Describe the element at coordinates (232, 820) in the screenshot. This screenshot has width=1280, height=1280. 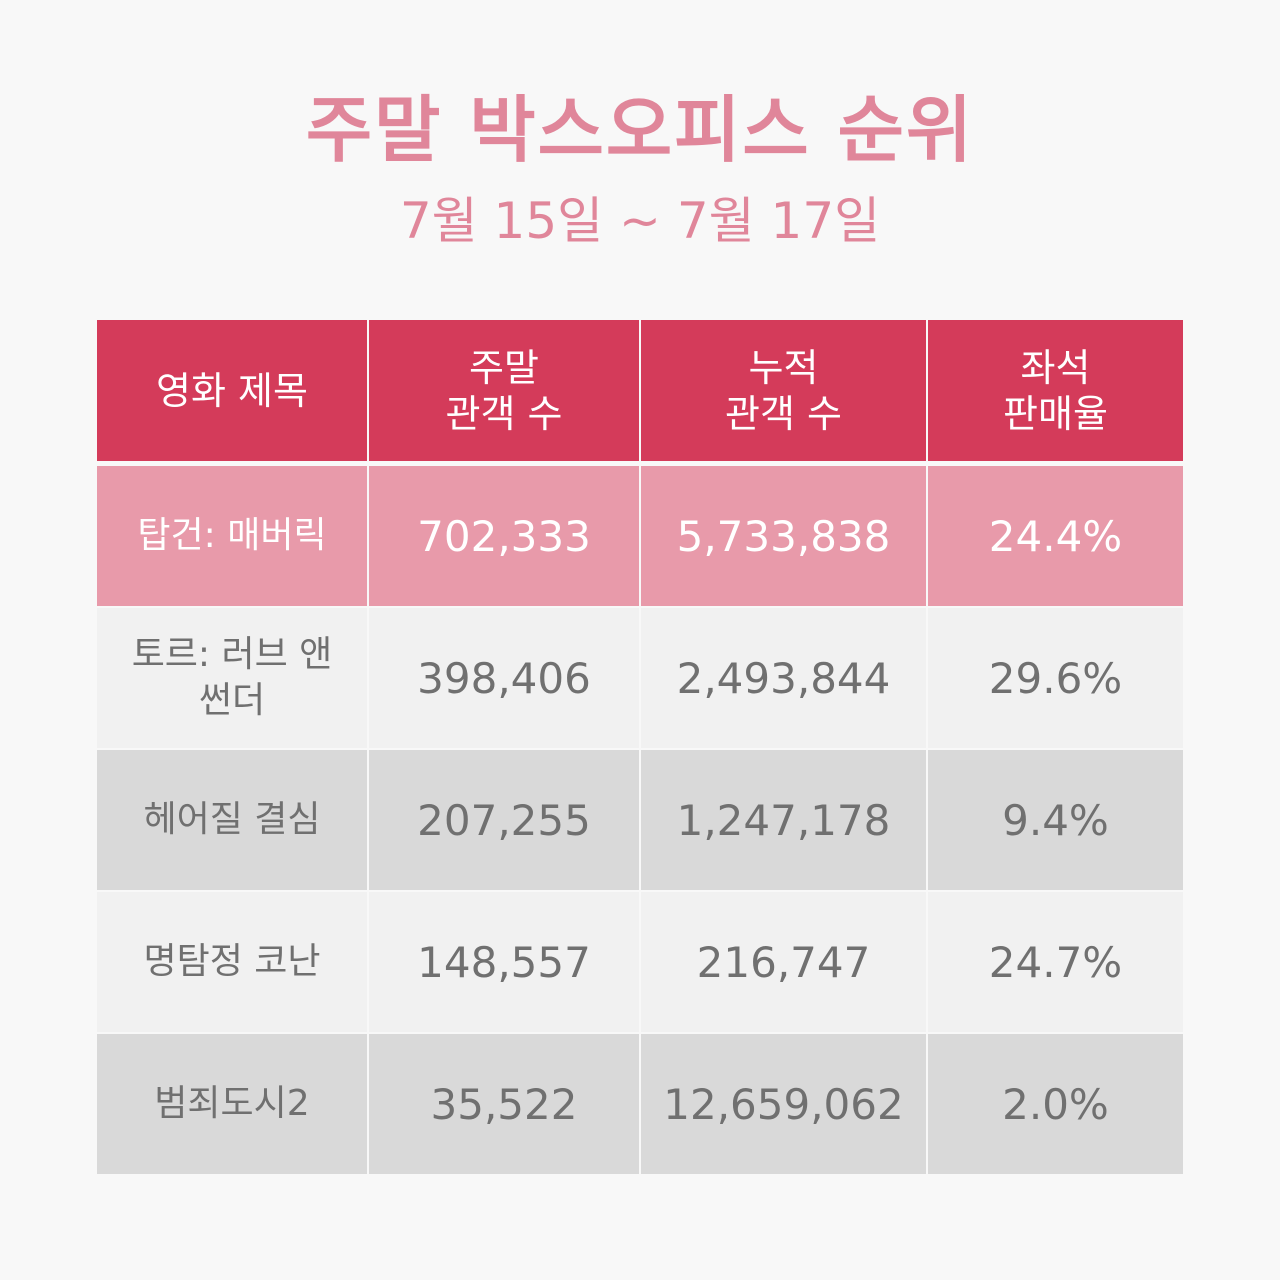
I see `movie-title-cell: 헤어질 결심` at that location.